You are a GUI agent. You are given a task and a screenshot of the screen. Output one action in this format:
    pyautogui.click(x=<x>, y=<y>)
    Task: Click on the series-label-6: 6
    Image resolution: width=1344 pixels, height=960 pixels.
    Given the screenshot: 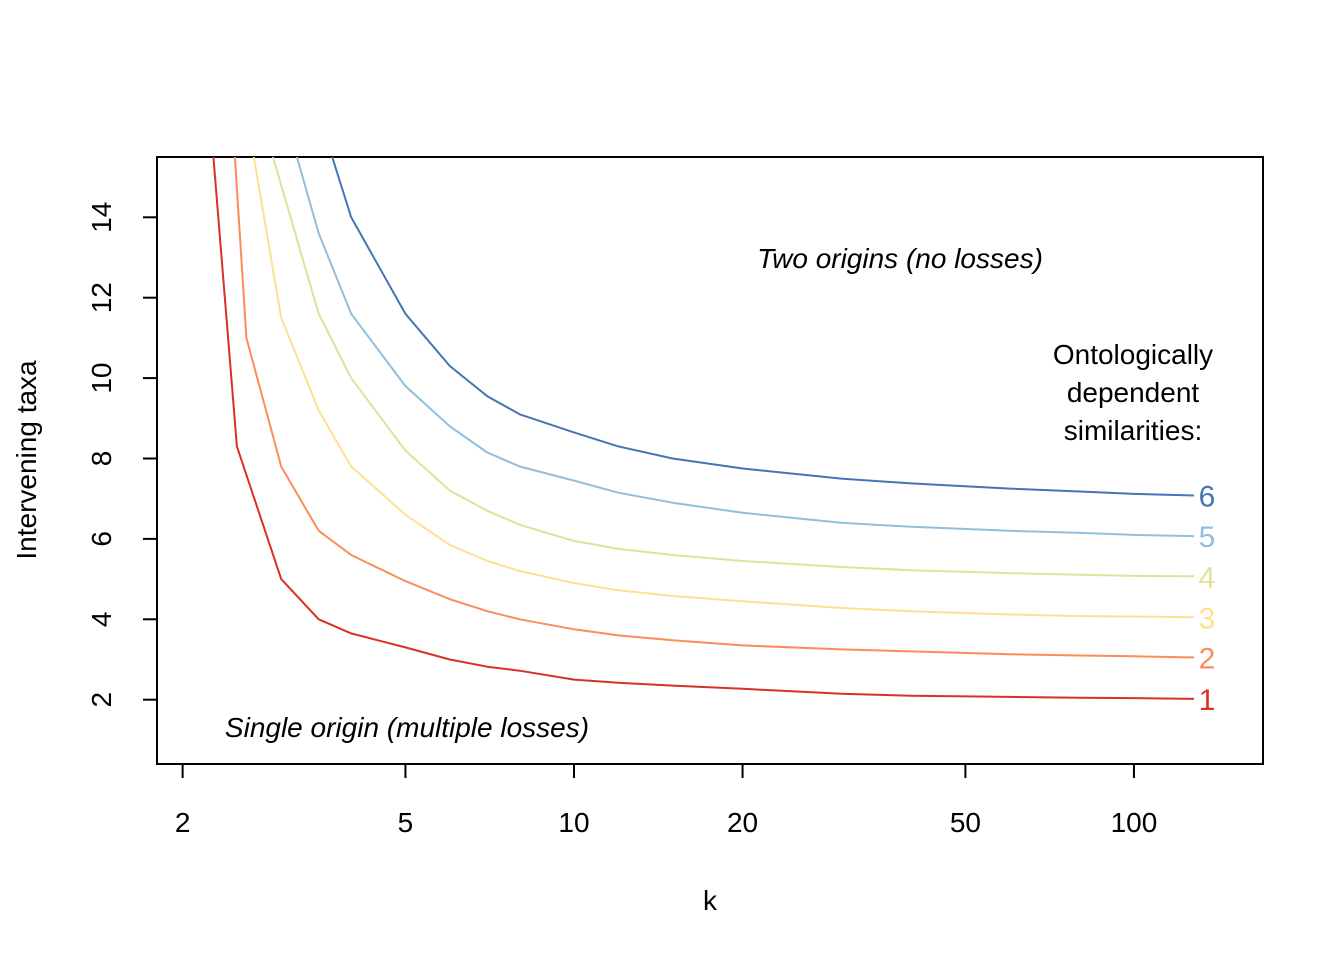 What is the action you would take?
    pyautogui.click(x=1207, y=496)
    